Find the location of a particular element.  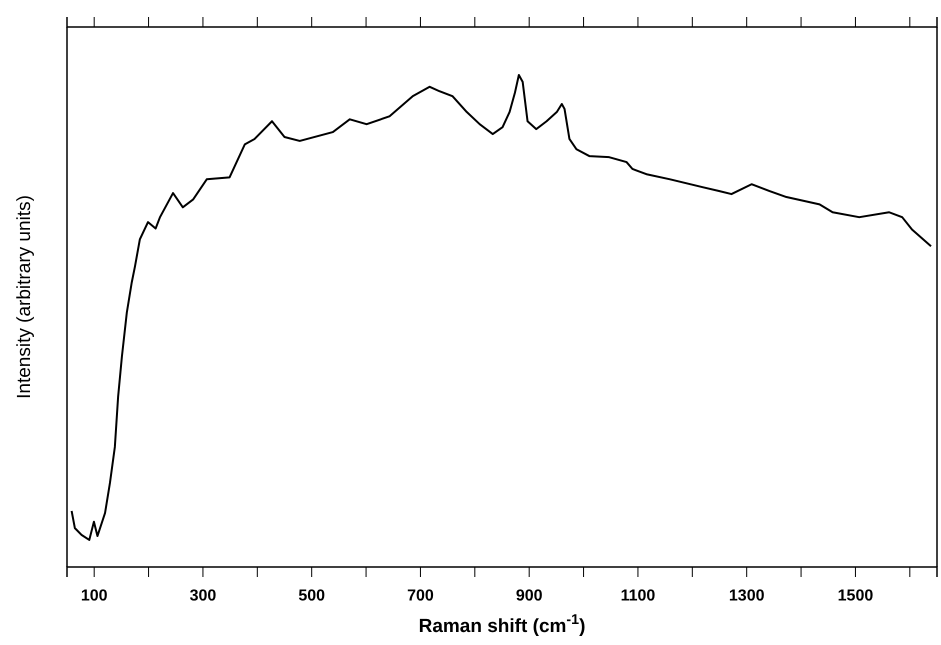

x-tick-label: 700 is located at coordinates (420, 595).